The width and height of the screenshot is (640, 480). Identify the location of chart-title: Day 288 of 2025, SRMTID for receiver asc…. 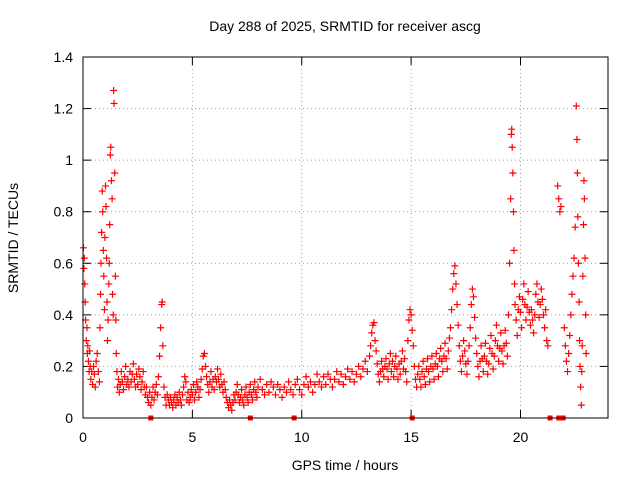
(345, 26).